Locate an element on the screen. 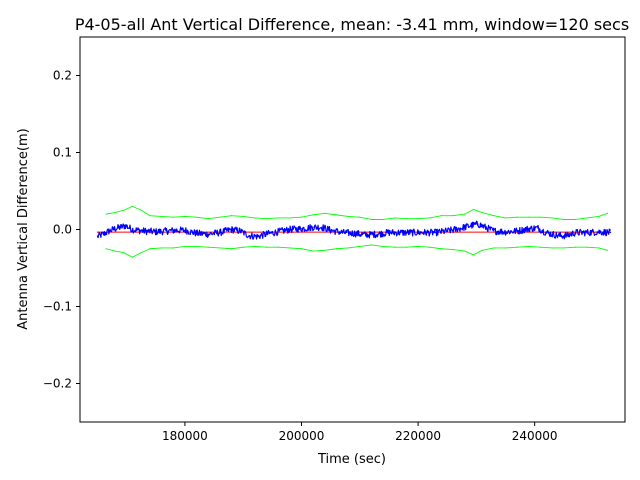  series-line-lower-bound is located at coordinates (357, 251).